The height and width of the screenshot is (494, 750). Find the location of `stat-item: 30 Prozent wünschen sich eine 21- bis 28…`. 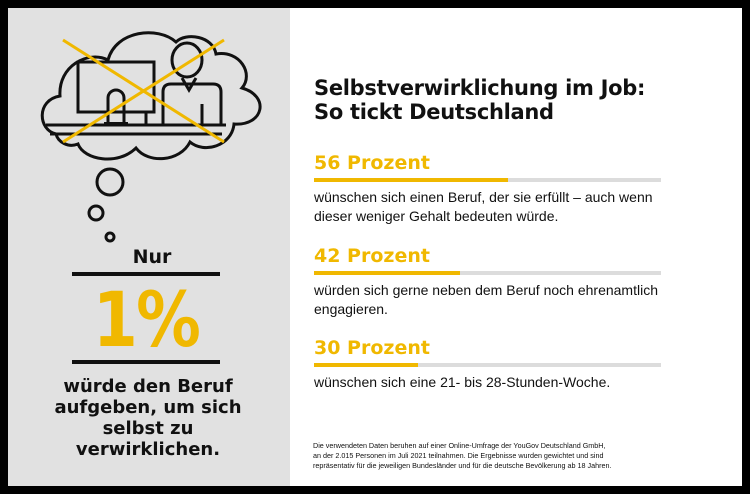

stat-item: 30 Prozent wünschen sich eine 21- bis 28… is located at coordinates (489, 364).